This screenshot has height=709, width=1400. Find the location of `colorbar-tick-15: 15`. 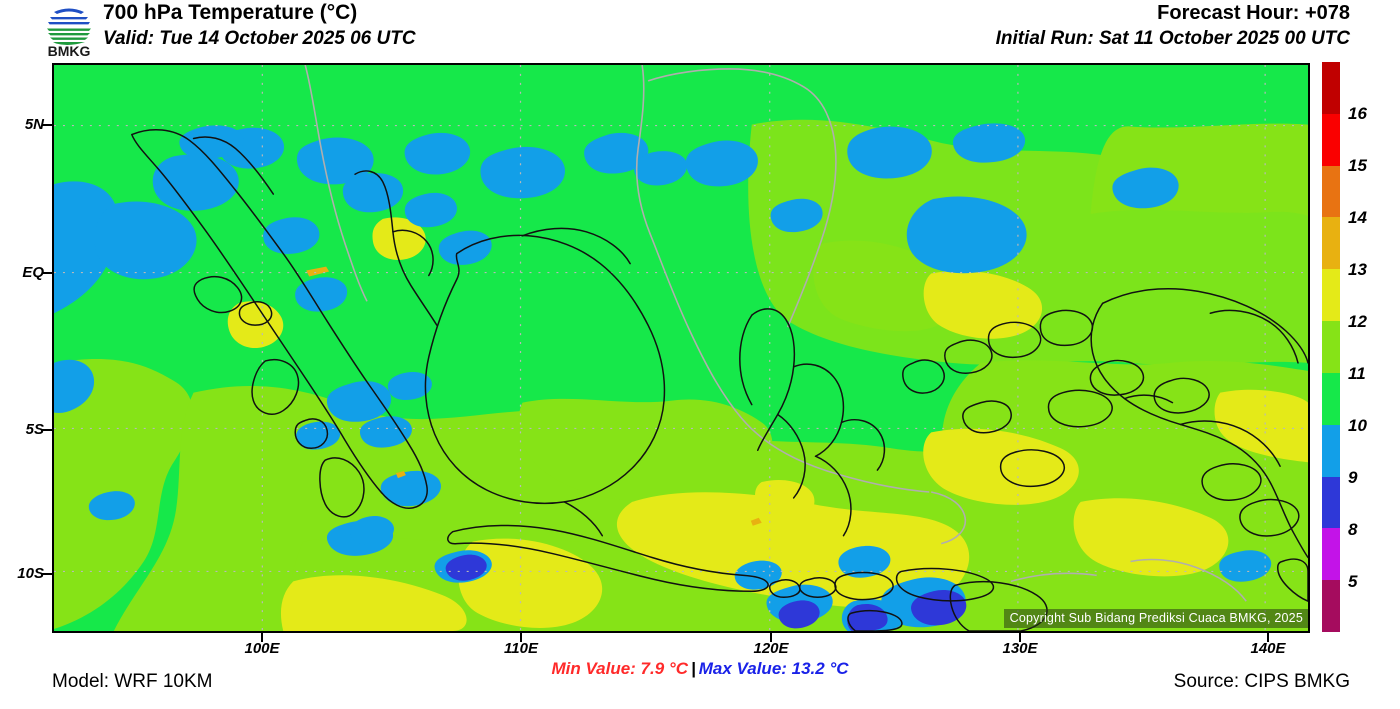

colorbar-tick-15: 15 is located at coordinates (1357, 165).